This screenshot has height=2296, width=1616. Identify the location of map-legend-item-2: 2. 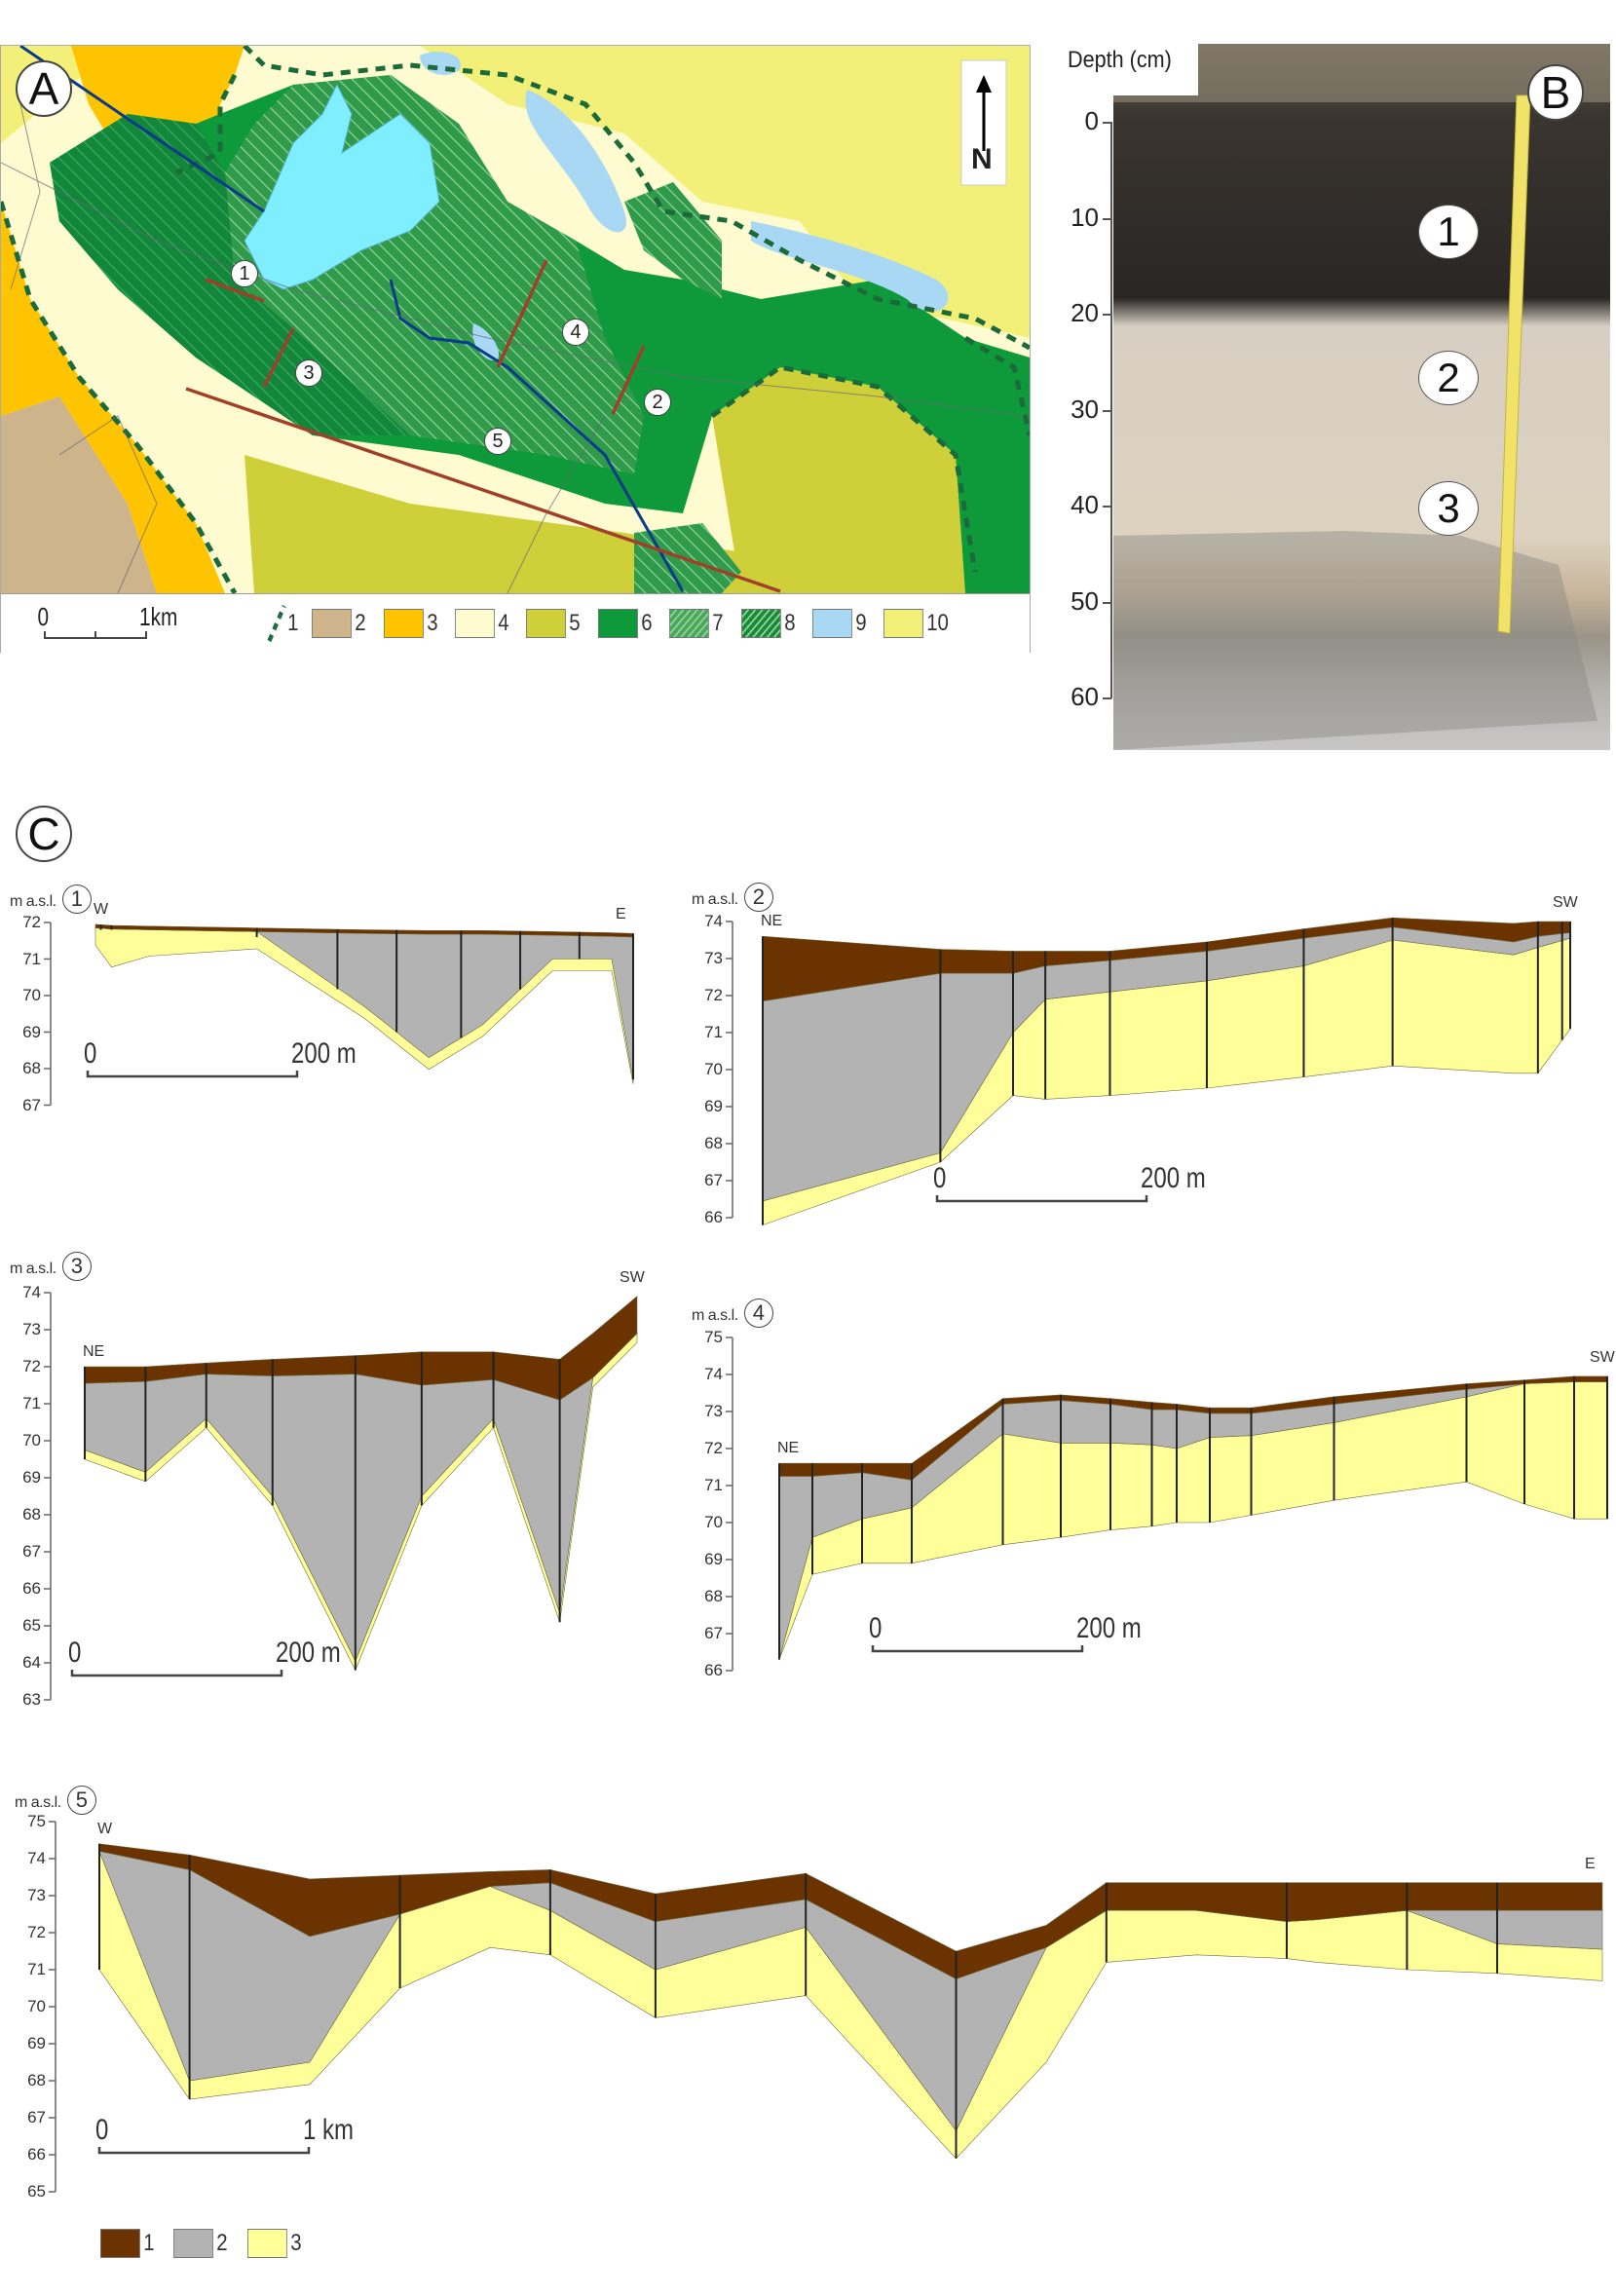
(339, 623).